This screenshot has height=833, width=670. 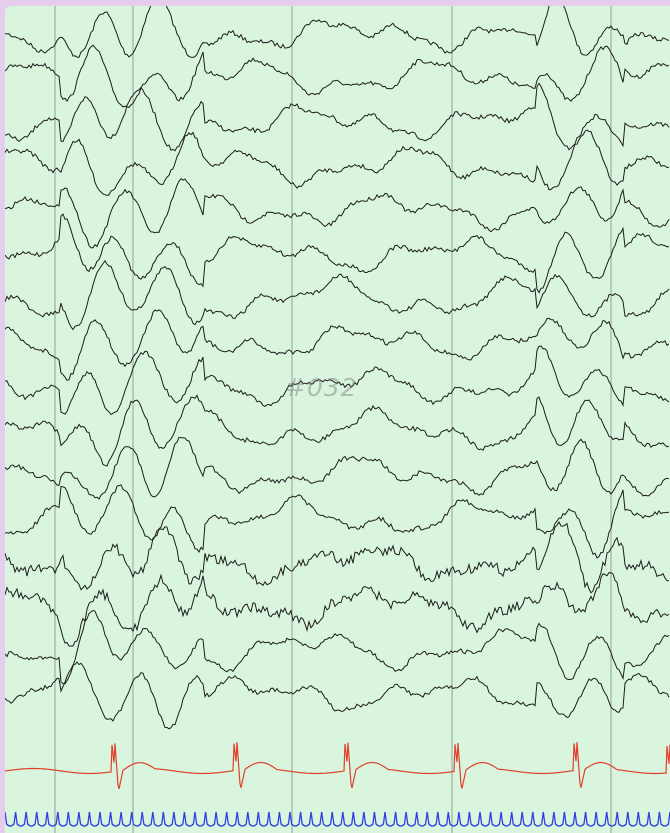 What do you see at coordinates (321, 387) in the screenshot?
I see `watermark-label: #032` at bounding box center [321, 387].